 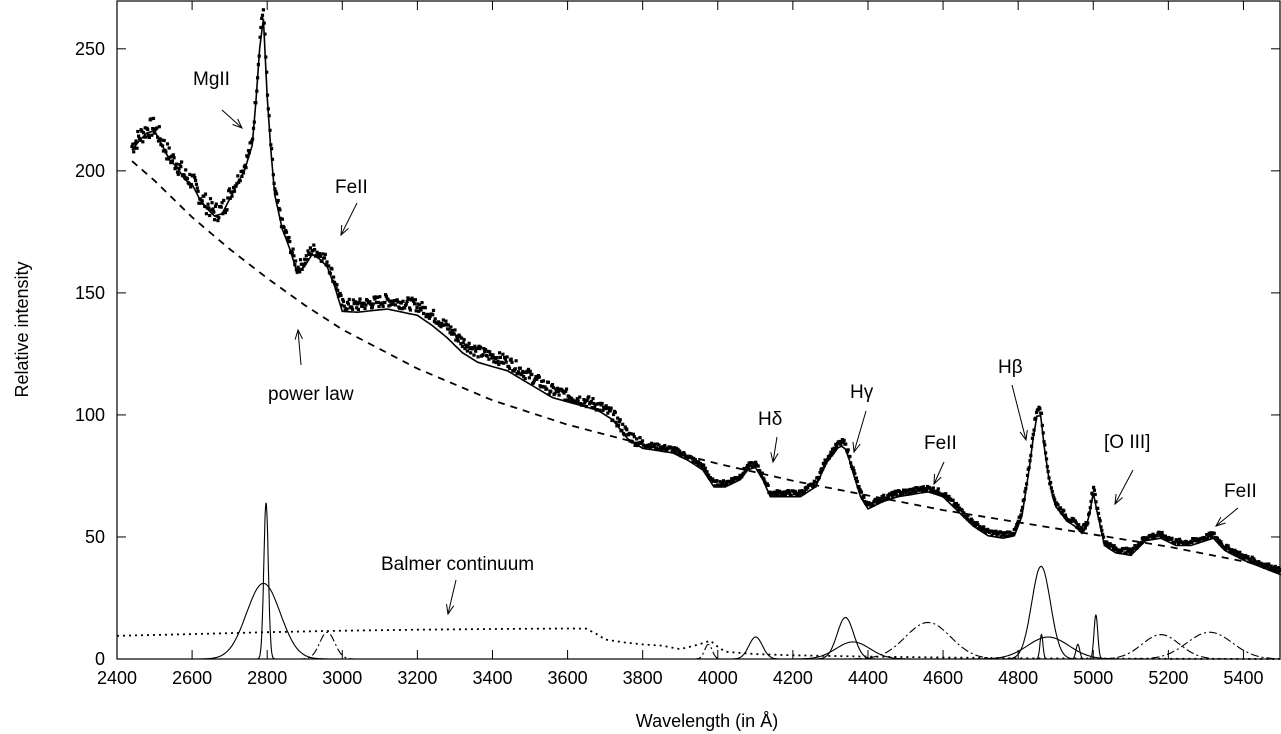 What do you see at coordinates (568, 678) in the screenshot?
I see `x-tick-label: 3600` at bounding box center [568, 678].